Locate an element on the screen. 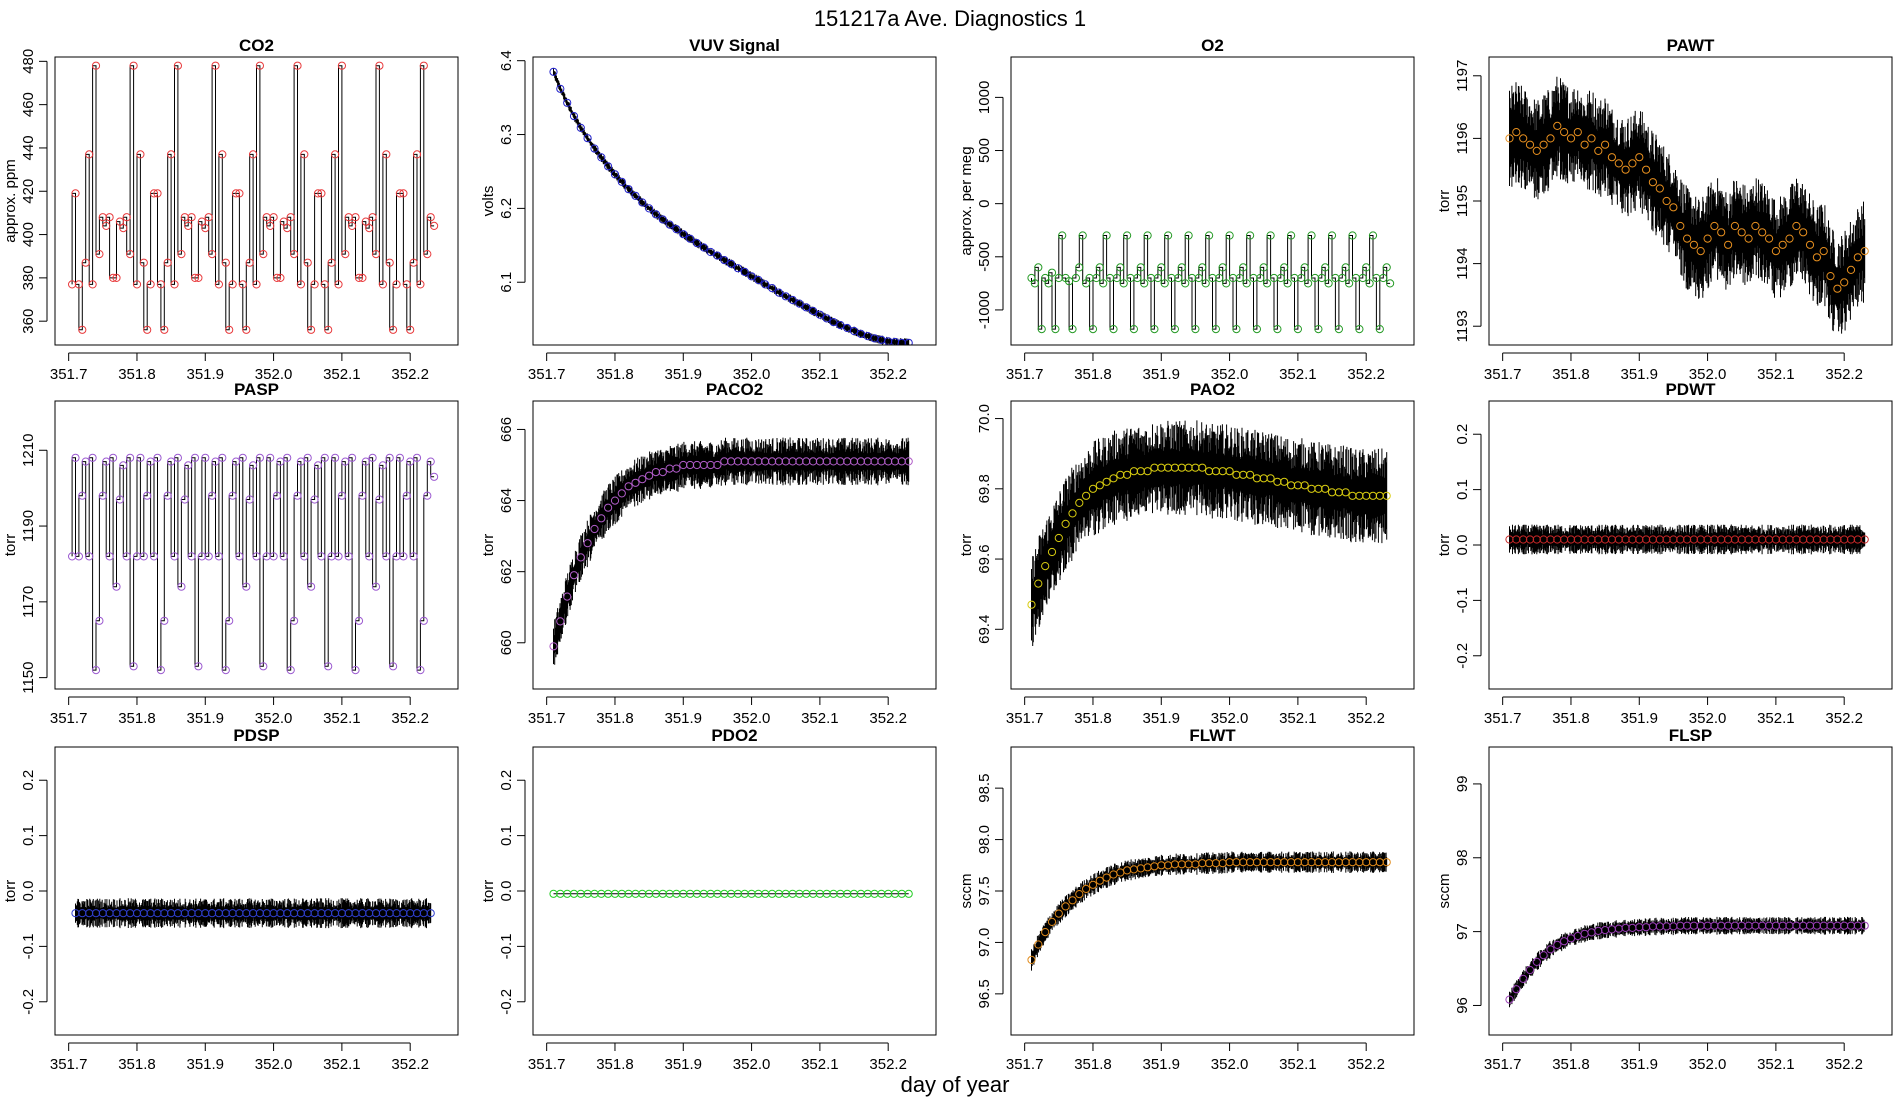 This screenshot has height=1100, width=1900. y-axis-label: approx. per meg is located at coordinates (966, 200).